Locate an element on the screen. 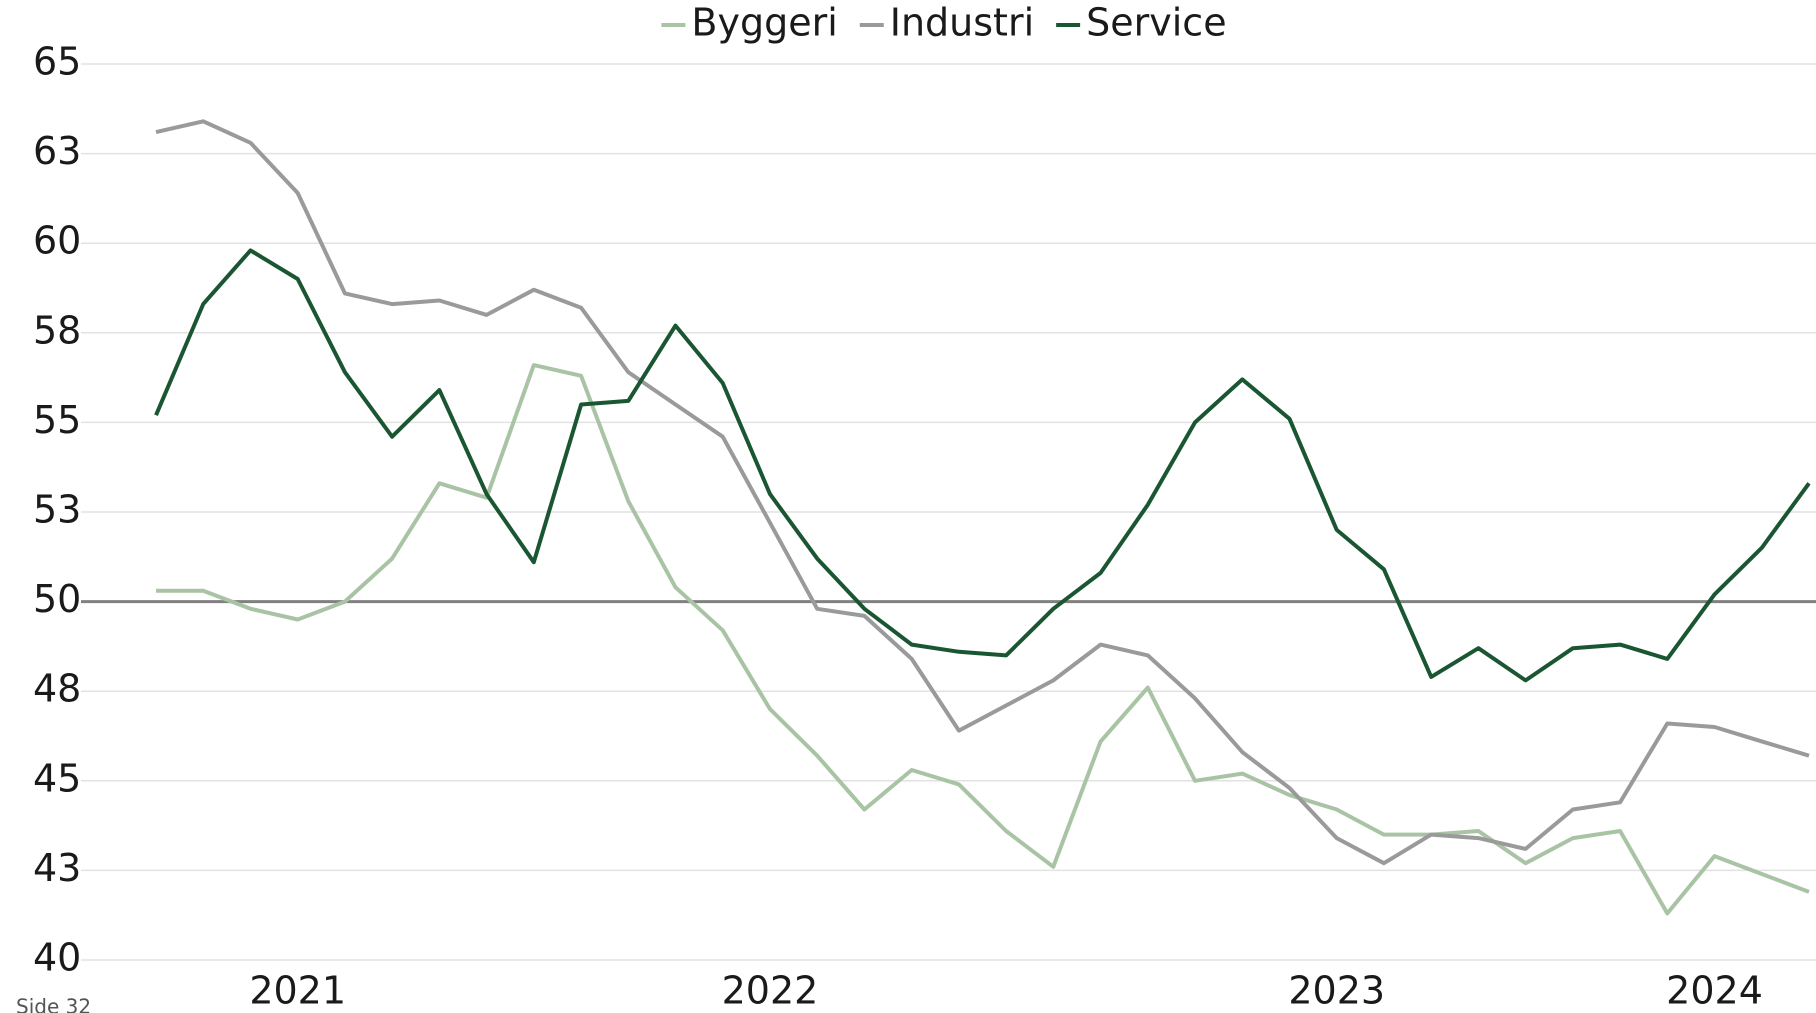 The height and width of the screenshot is (1013, 1816). y-tick-label: 55 is located at coordinates (57, 420).